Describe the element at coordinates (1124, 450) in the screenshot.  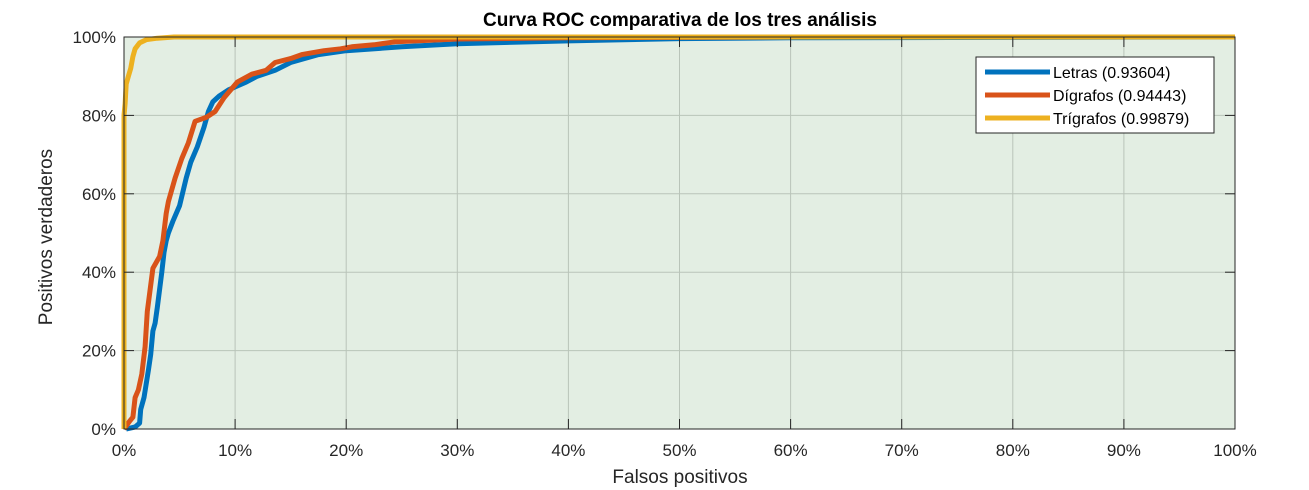
I see `x-tick-label: 90%` at that location.